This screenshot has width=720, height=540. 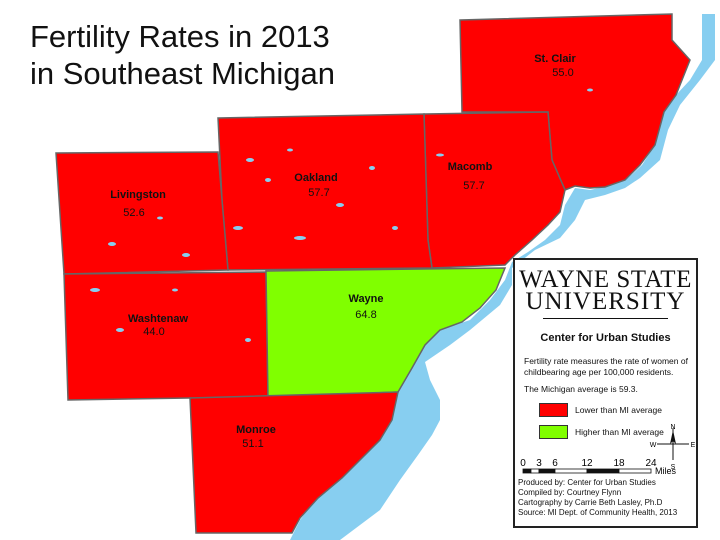 I want to click on label-oakland: Oakland, so click(x=315, y=178).